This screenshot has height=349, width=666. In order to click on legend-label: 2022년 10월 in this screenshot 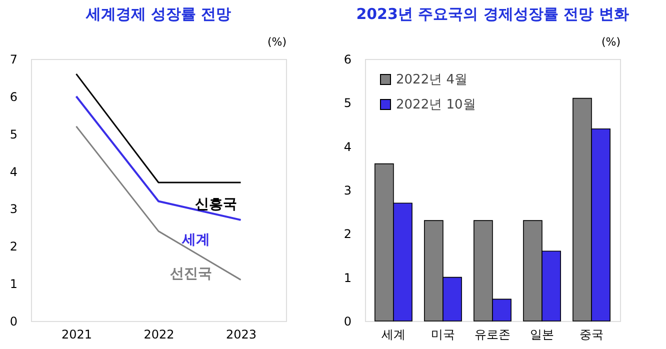, I will do `click(436, 105)`.